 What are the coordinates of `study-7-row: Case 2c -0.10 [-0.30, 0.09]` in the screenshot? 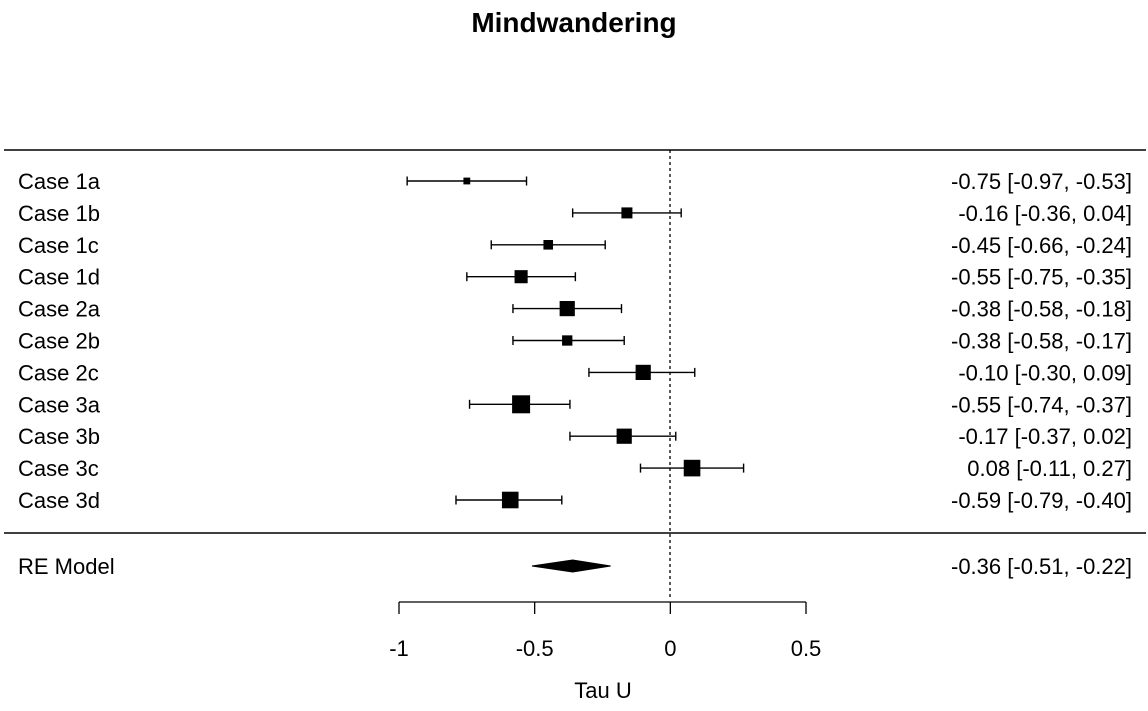 It's located at (575, 372).